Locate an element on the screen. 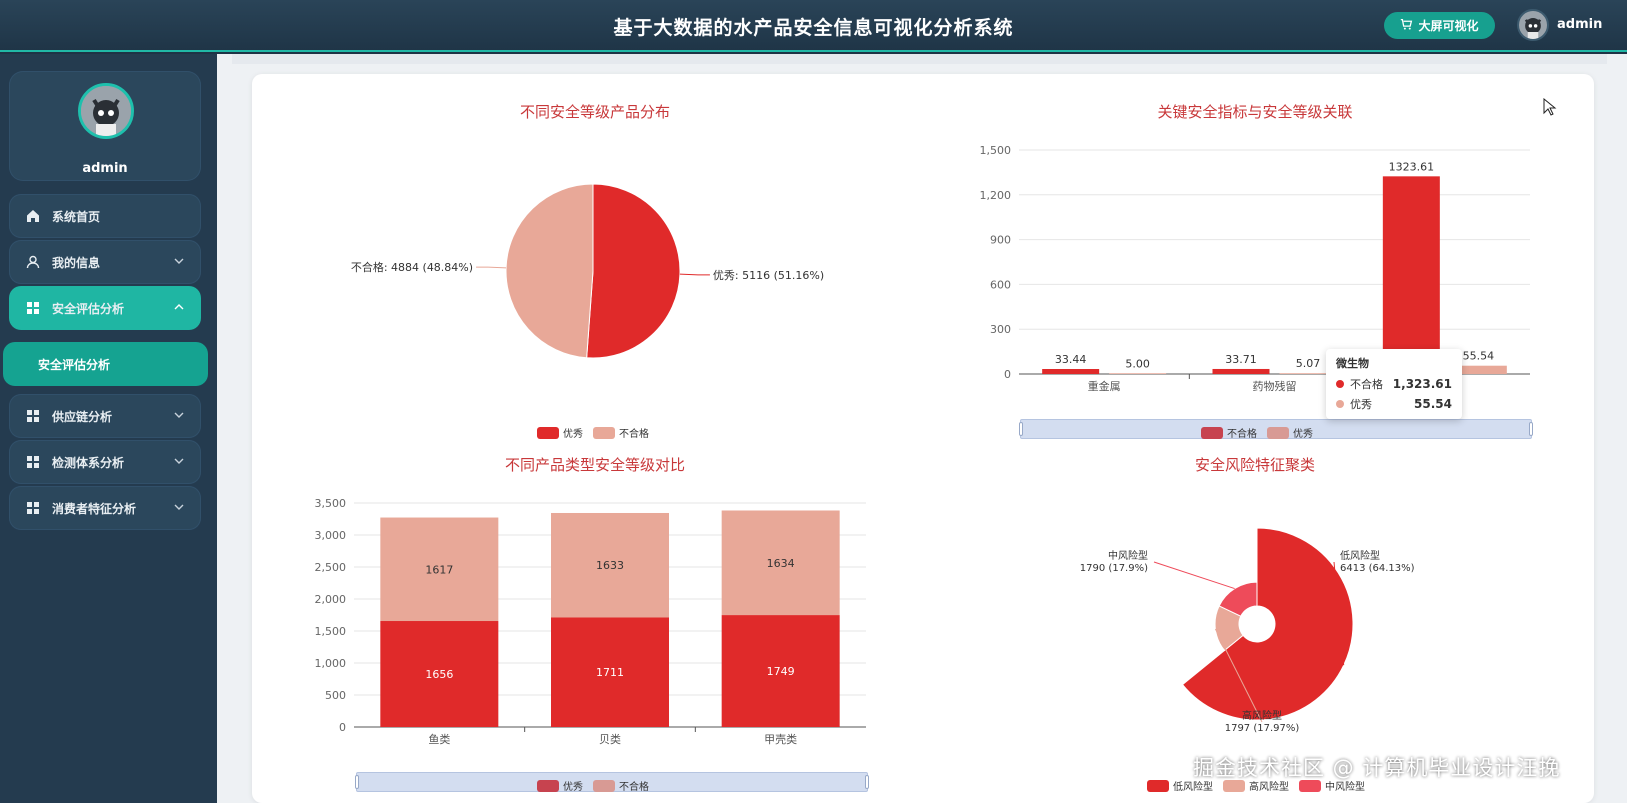 Image resolution: width=1627 pixels, height=803 pixels. legend-item-mid: 中风险型 is located at coordinates (1332, 785).